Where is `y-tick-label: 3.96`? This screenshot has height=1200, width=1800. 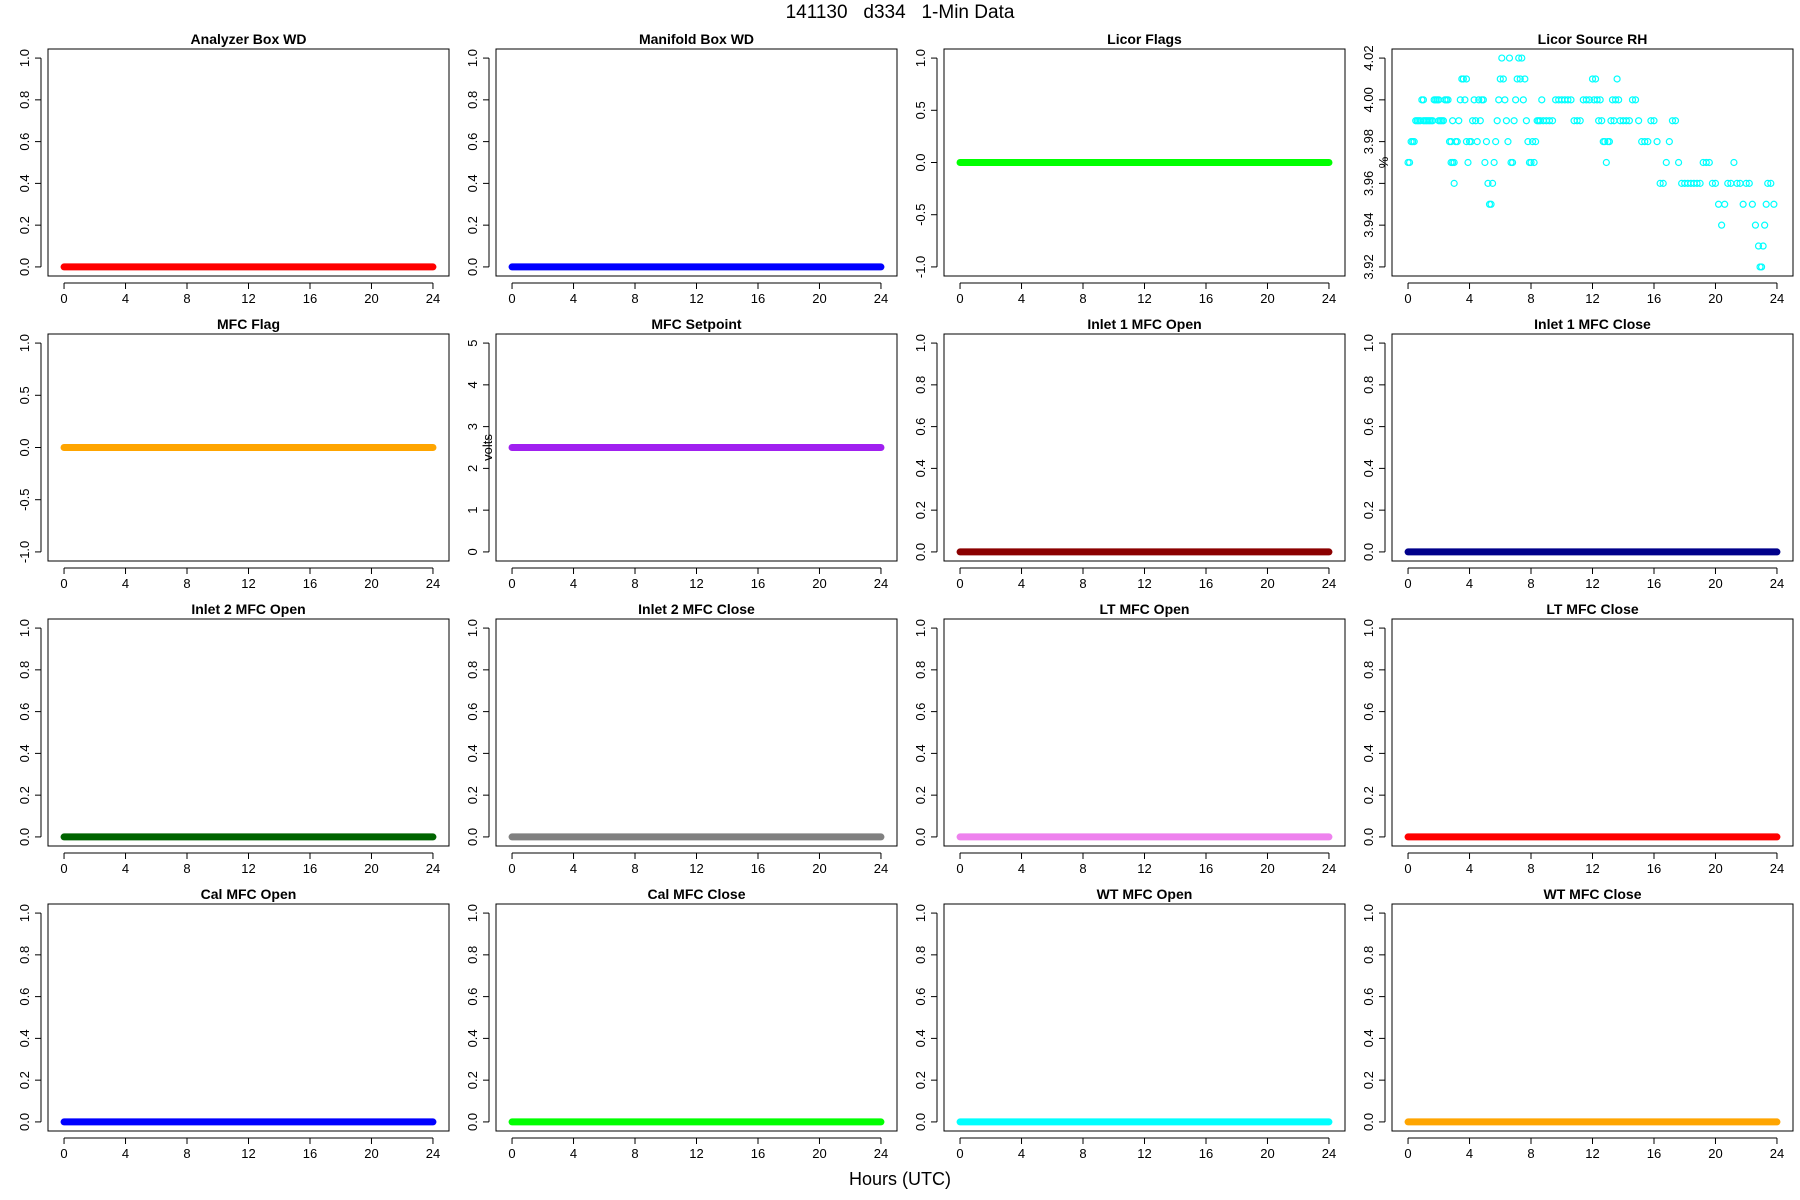 y-tick-label: 3.96 is located at coordinates (1368, 183).